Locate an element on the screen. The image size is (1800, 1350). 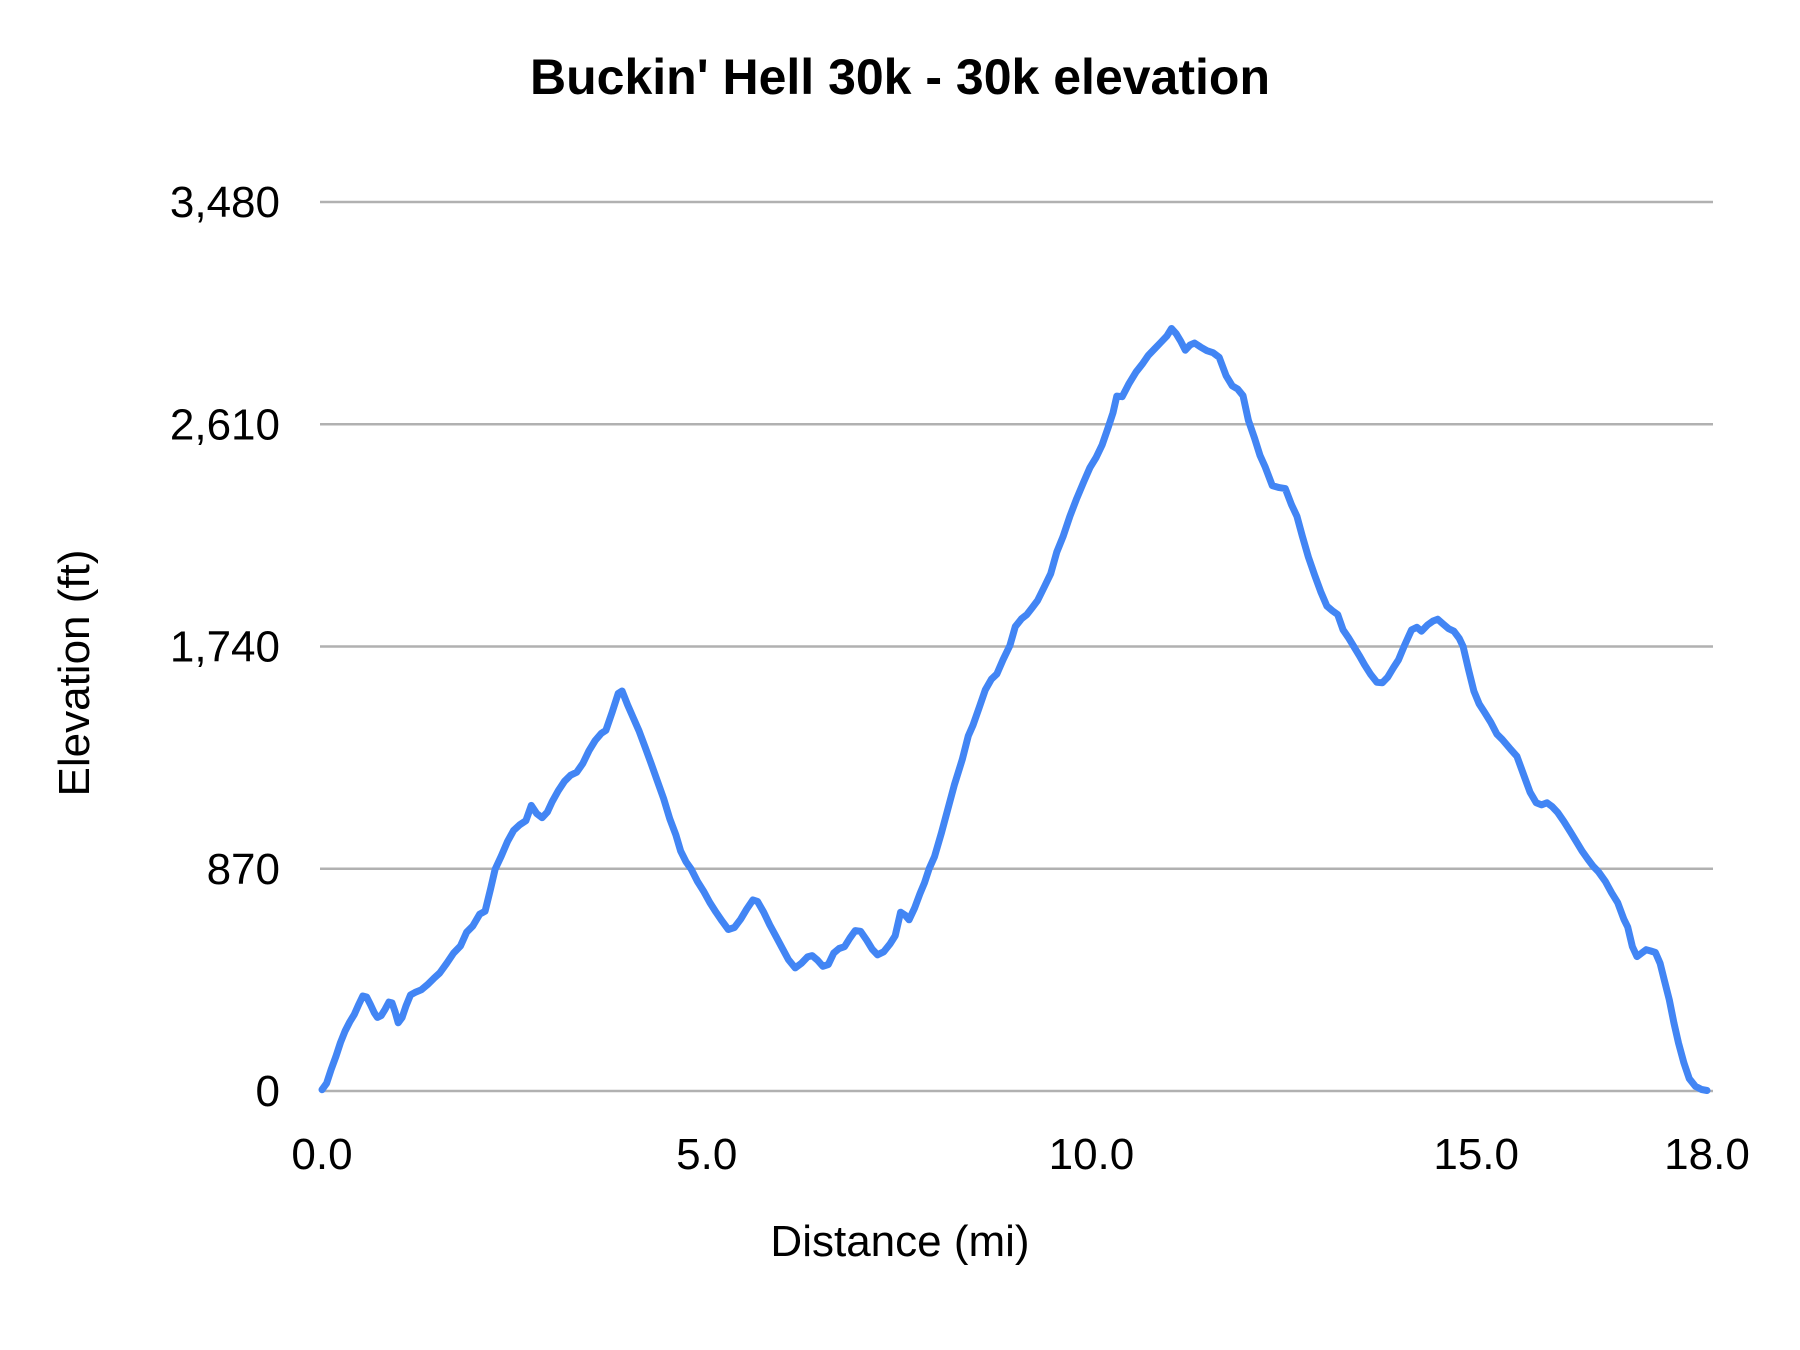
chart-title: Buckin' Hell 30k - 30k elevation is located at coordinates (900, 77).